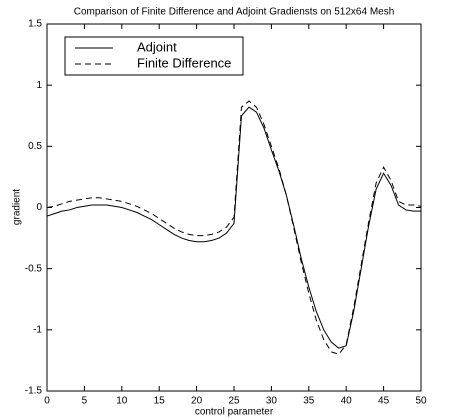 The image size is (474, 420). I want to click on y-tick-label: 0.5, so click(35, 146).